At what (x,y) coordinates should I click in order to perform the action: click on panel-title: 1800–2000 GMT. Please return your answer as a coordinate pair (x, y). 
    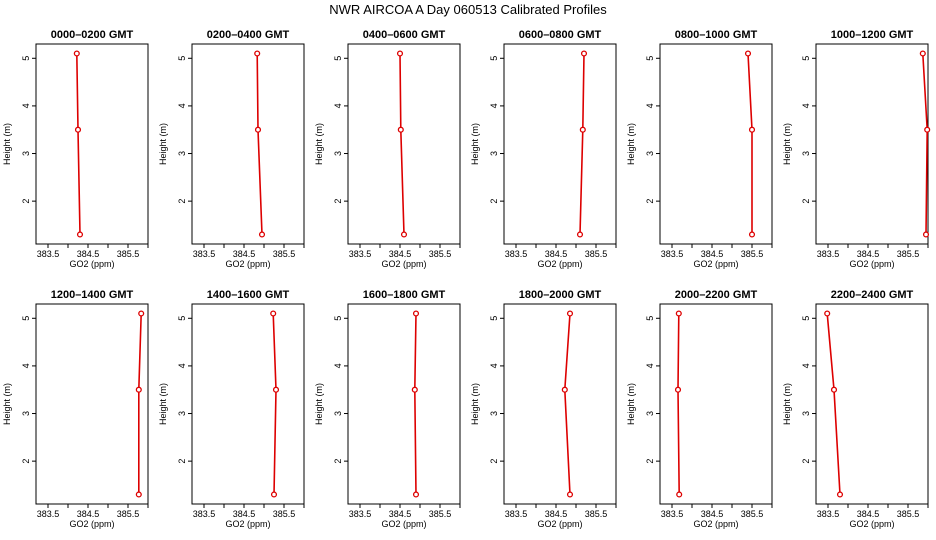
    Looking at the image, I should click on (560, 295).